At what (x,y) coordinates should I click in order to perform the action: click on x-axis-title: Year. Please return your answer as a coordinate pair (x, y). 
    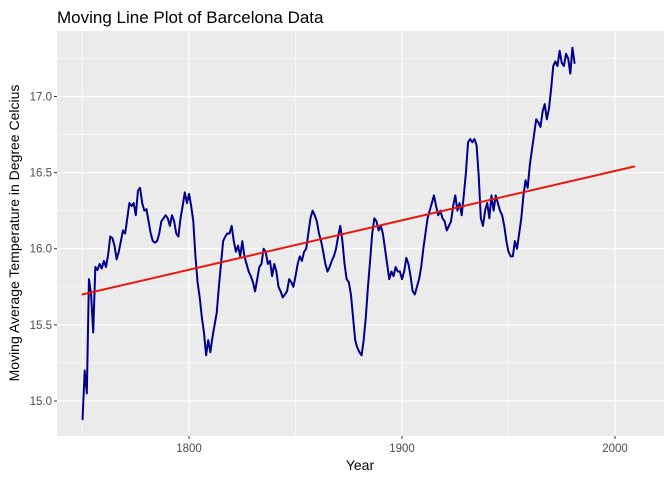
    Looking at the image, I should click on (360, 465).